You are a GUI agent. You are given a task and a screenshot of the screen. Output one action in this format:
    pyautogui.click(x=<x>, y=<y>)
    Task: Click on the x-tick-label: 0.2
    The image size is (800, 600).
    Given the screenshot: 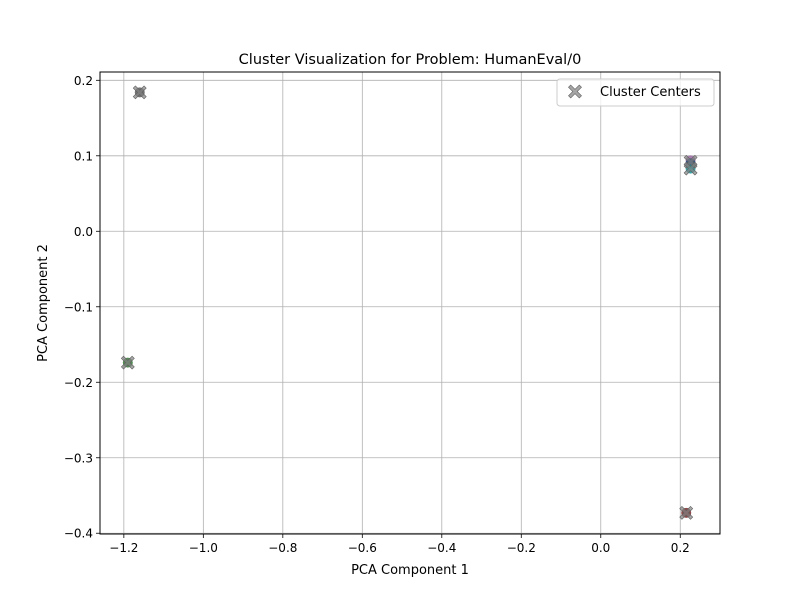 What is the action you would take?
    pyautogui.click(x=680, y=548)
    